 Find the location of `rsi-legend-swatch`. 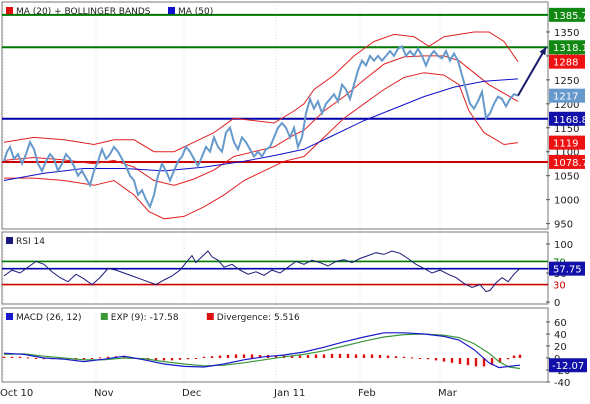

rsi-legend-swatch is located at coordinates (9, 240).